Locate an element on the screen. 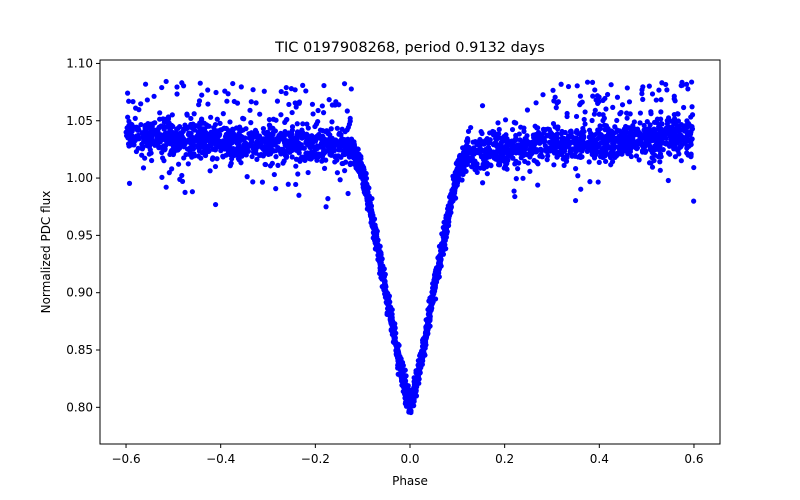 The width and height of the screenshot is (800, 500). x-tick-label: 0.2 is located at coordinates (504, 459).